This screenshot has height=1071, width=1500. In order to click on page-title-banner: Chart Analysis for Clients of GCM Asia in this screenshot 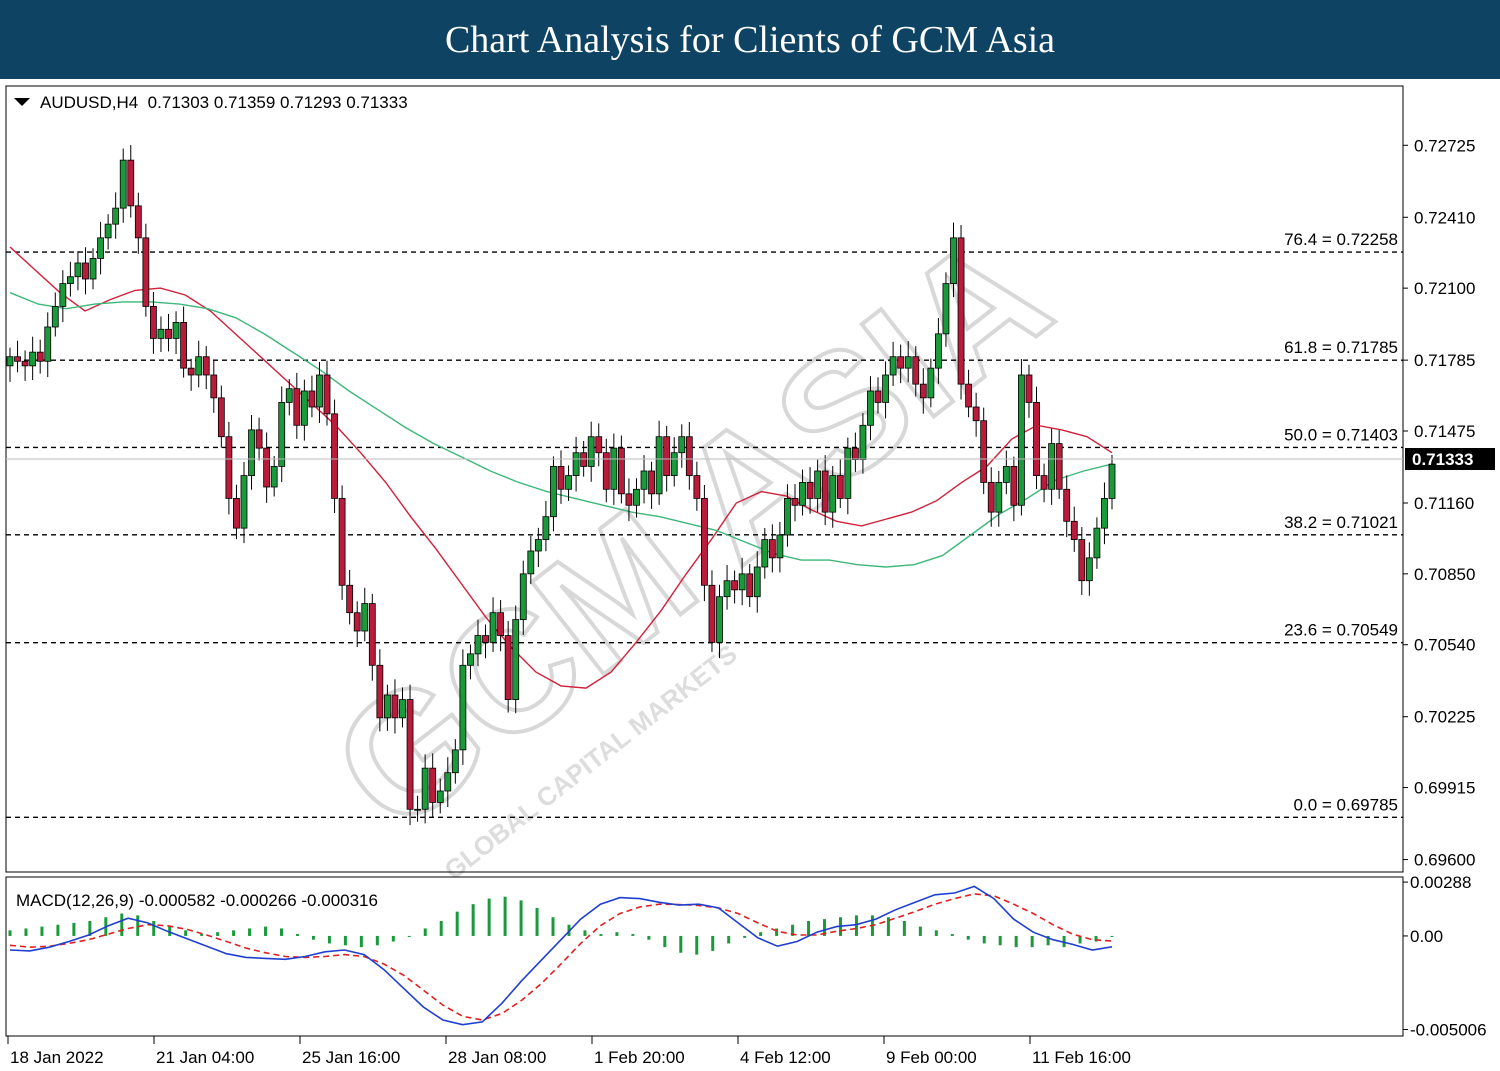, I will do `click(750, 39)`.